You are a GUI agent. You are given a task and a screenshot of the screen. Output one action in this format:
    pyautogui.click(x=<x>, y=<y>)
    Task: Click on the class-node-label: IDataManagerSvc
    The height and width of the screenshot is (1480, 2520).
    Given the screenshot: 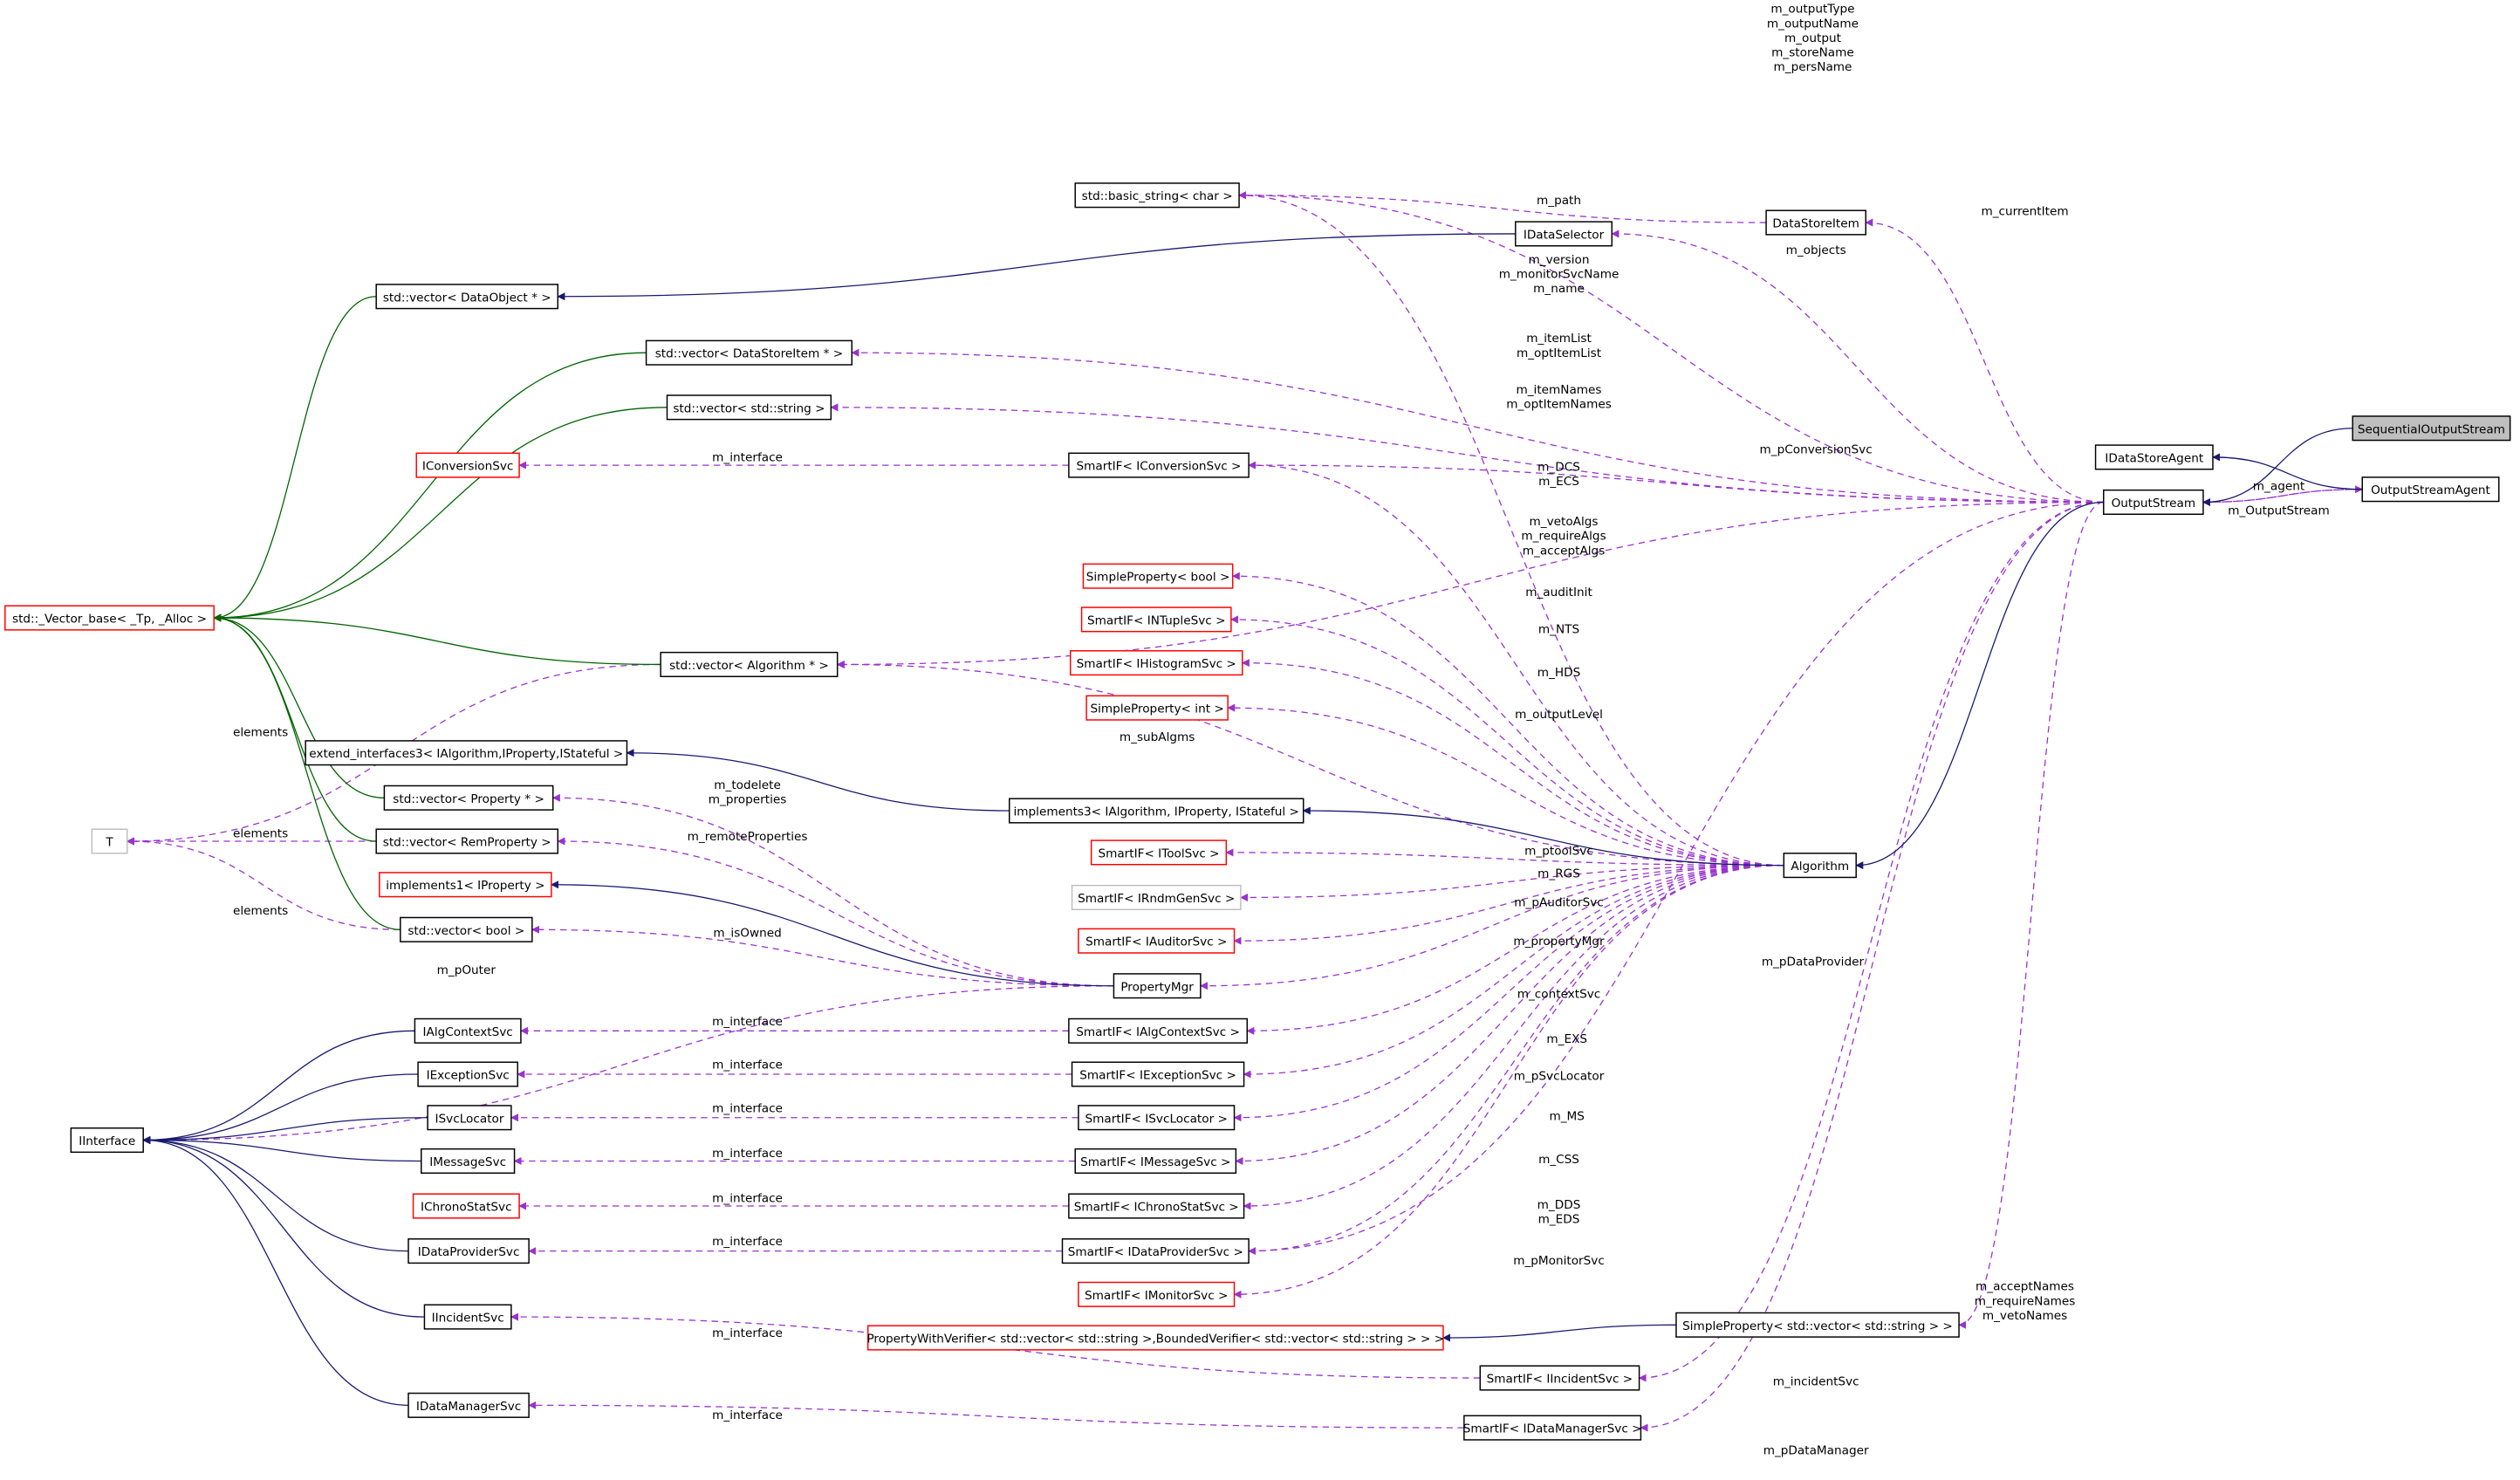 What is the action you would take?
    pyautogui.click(x=468, y=1407)
    